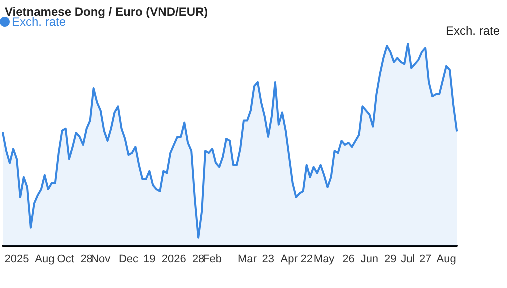 Image resolution: width=507 pixels, height=288 pixels. What do you see at coordinates (390, 260) in the screenshot?
I see `x-tick-label: 29` at bounding box center [390, 260].